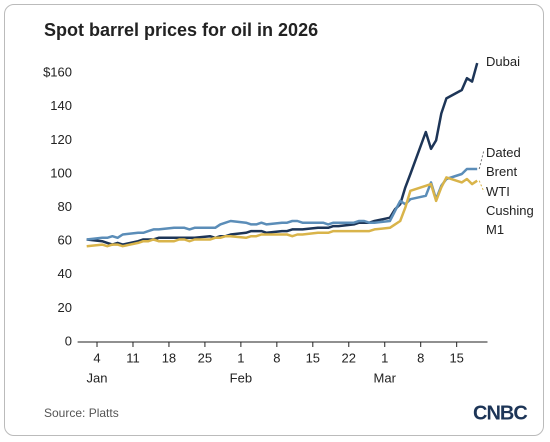  What do you see at coordinates (65, 307) in the screenshot?
I see `y-tick-label: 20` at bounding box center [65, 307].